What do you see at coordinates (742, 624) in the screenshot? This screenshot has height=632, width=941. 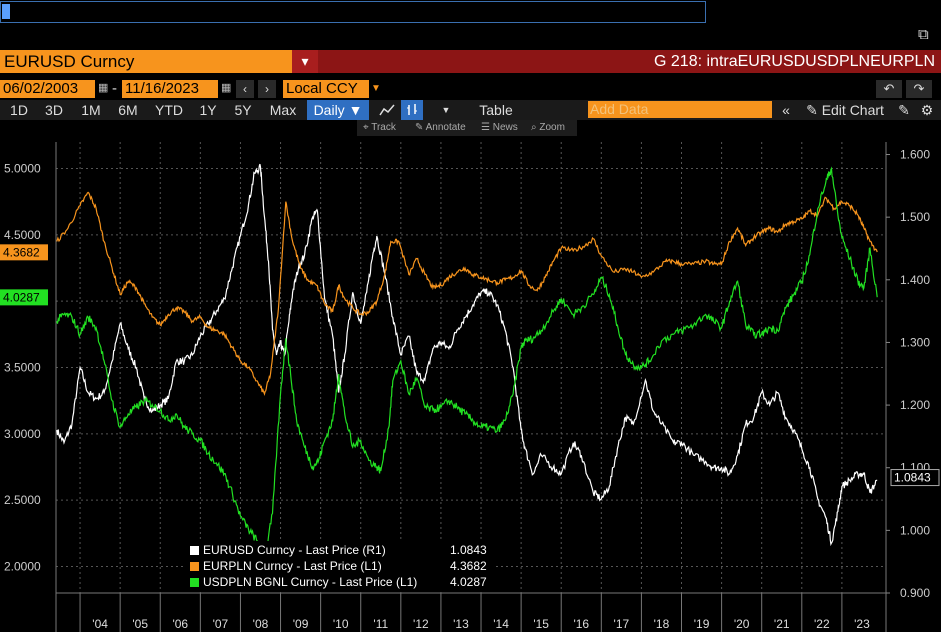 I see `x-tick-label: '20` at bounding box center [742, 624].